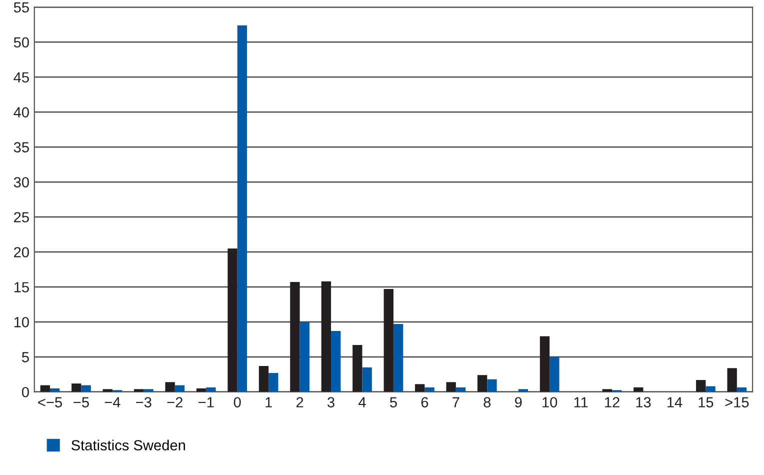  I want to click on x-tick-label: 9, so click(518, 402).